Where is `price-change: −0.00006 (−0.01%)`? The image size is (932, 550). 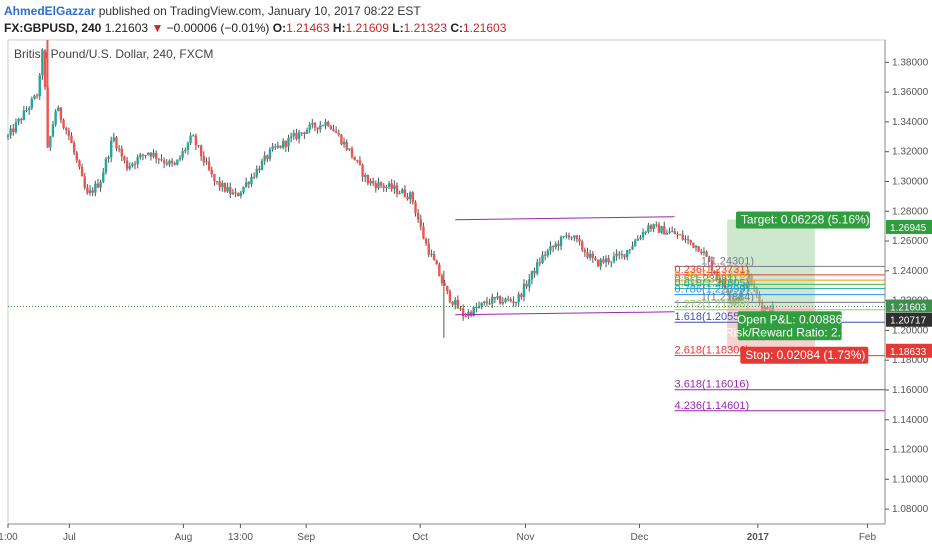
price-change: −0.00006 (−0.01%) is located at coordinates (218, 28).